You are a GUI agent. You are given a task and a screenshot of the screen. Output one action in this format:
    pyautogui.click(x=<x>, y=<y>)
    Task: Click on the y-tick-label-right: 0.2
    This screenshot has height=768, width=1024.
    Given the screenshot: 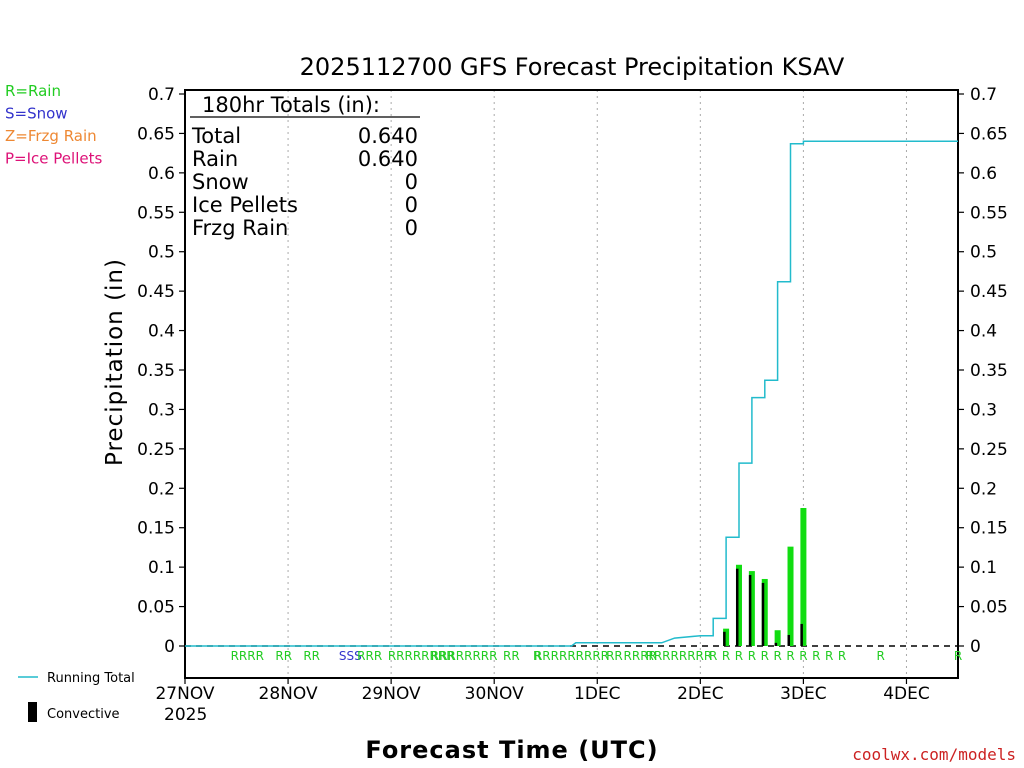 What is the action you would take?
    pyautogui.click(x=983, y=489)
    